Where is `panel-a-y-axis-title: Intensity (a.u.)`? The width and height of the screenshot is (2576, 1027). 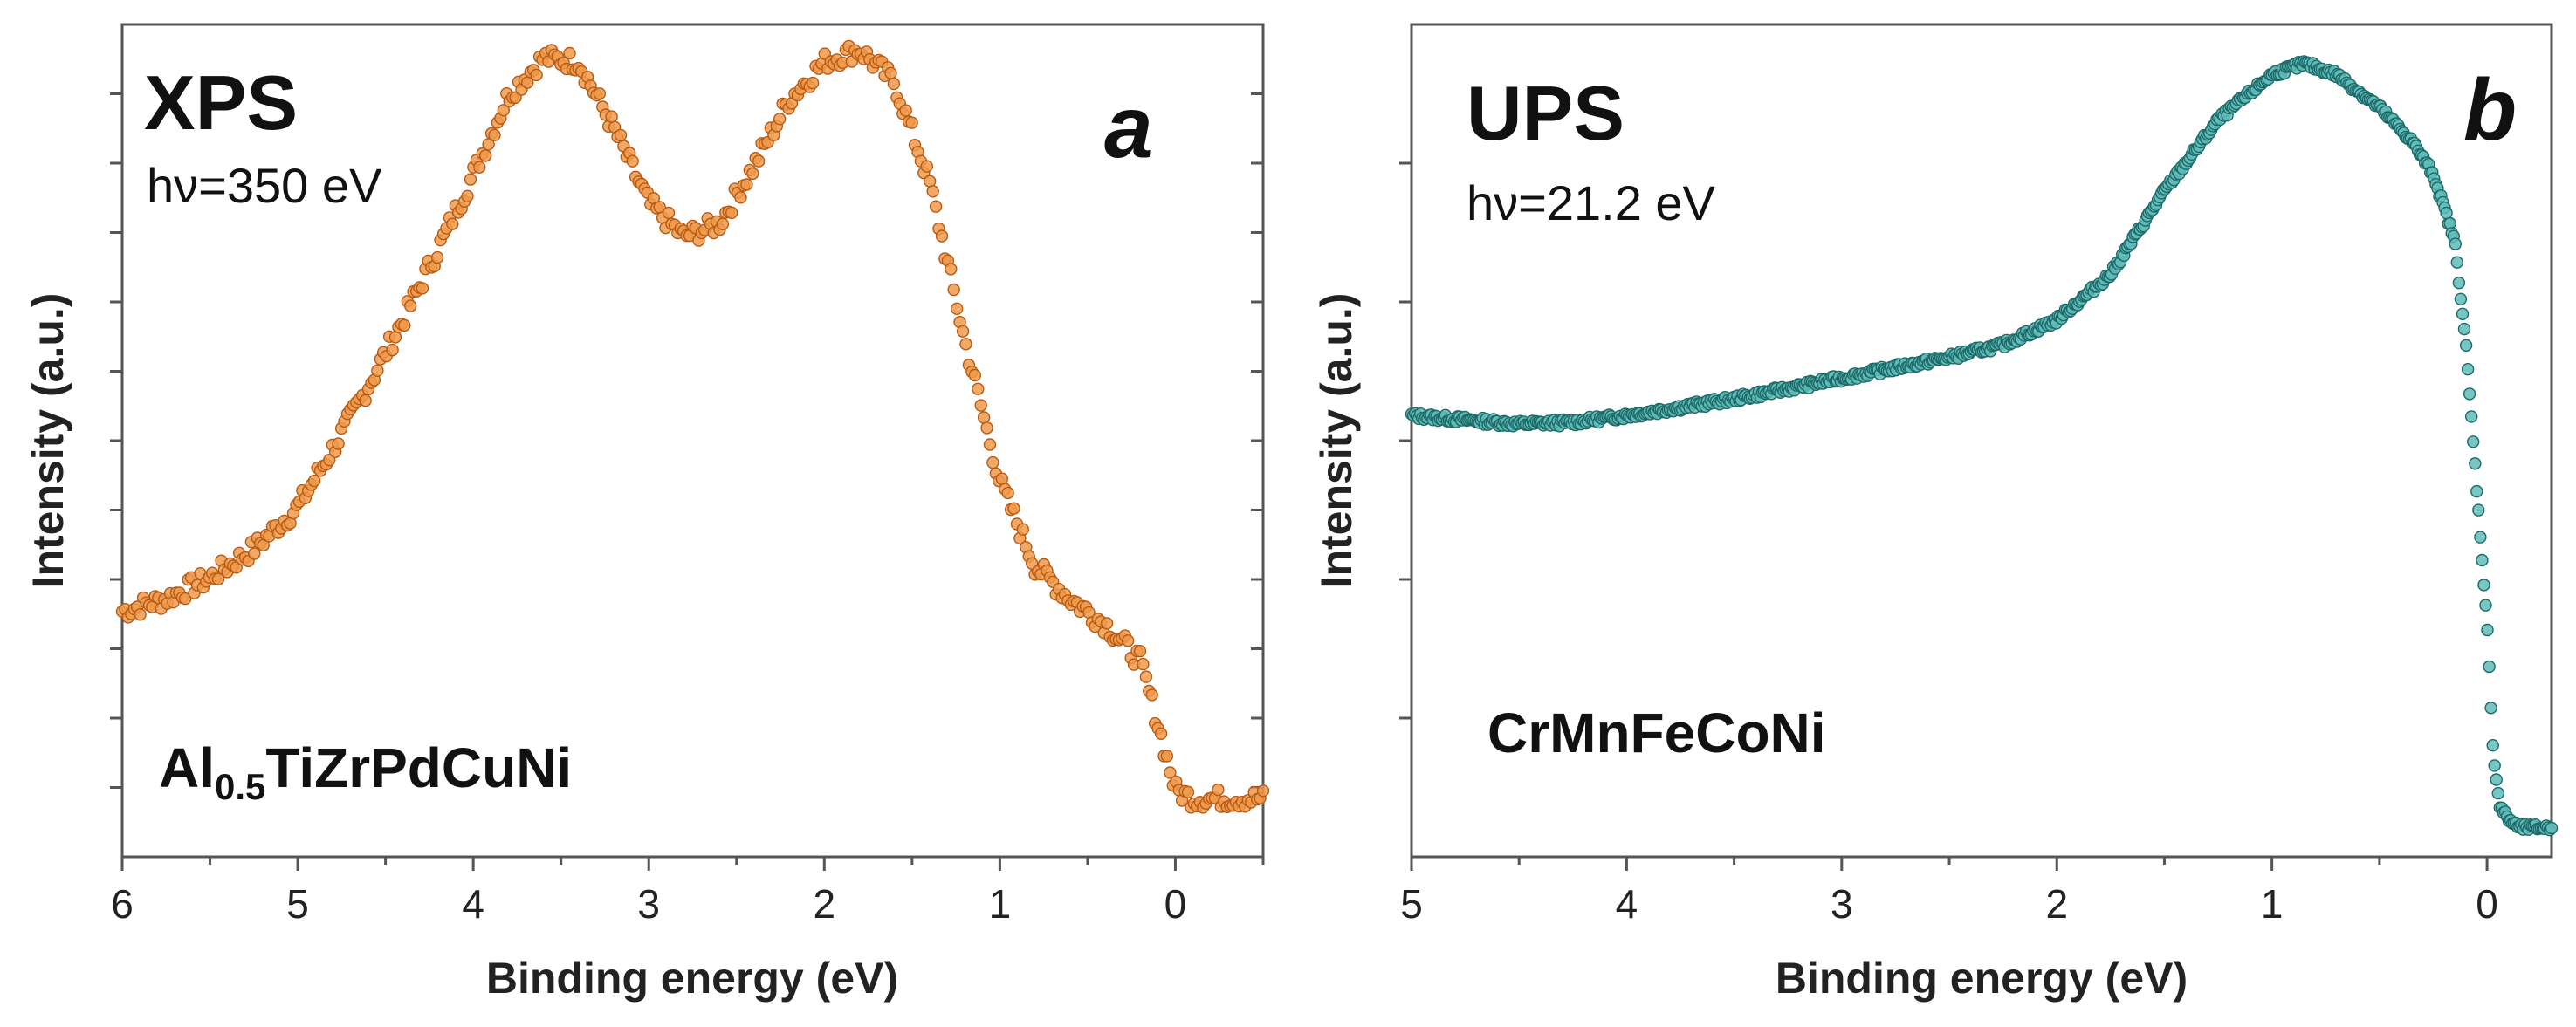 panel-a-y-axis-title: Intensity (a.u.) is located at coordinates (48, 441).